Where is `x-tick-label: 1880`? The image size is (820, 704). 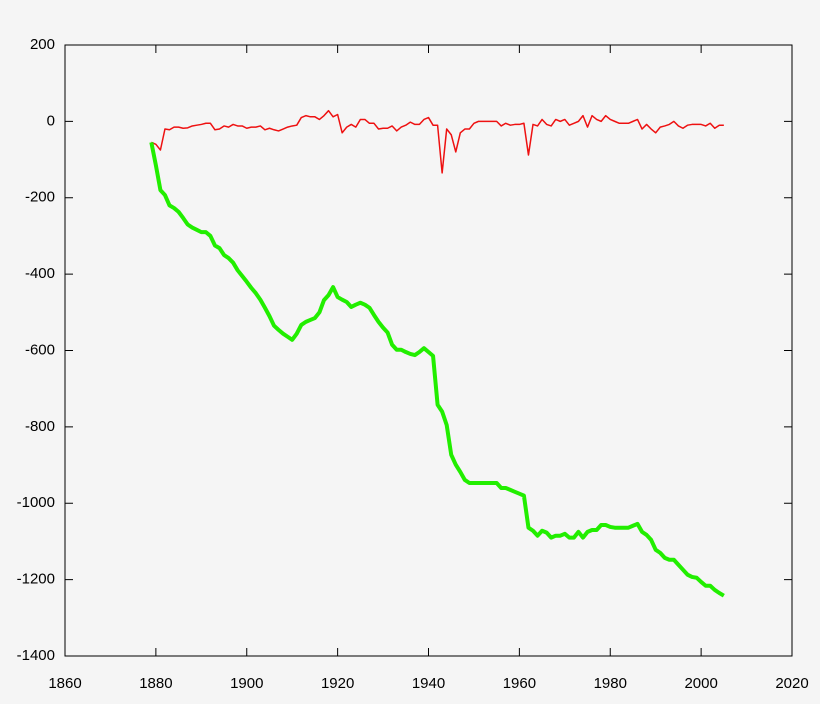 x-tick-label: 1880 is located at coordinates (155, 683).